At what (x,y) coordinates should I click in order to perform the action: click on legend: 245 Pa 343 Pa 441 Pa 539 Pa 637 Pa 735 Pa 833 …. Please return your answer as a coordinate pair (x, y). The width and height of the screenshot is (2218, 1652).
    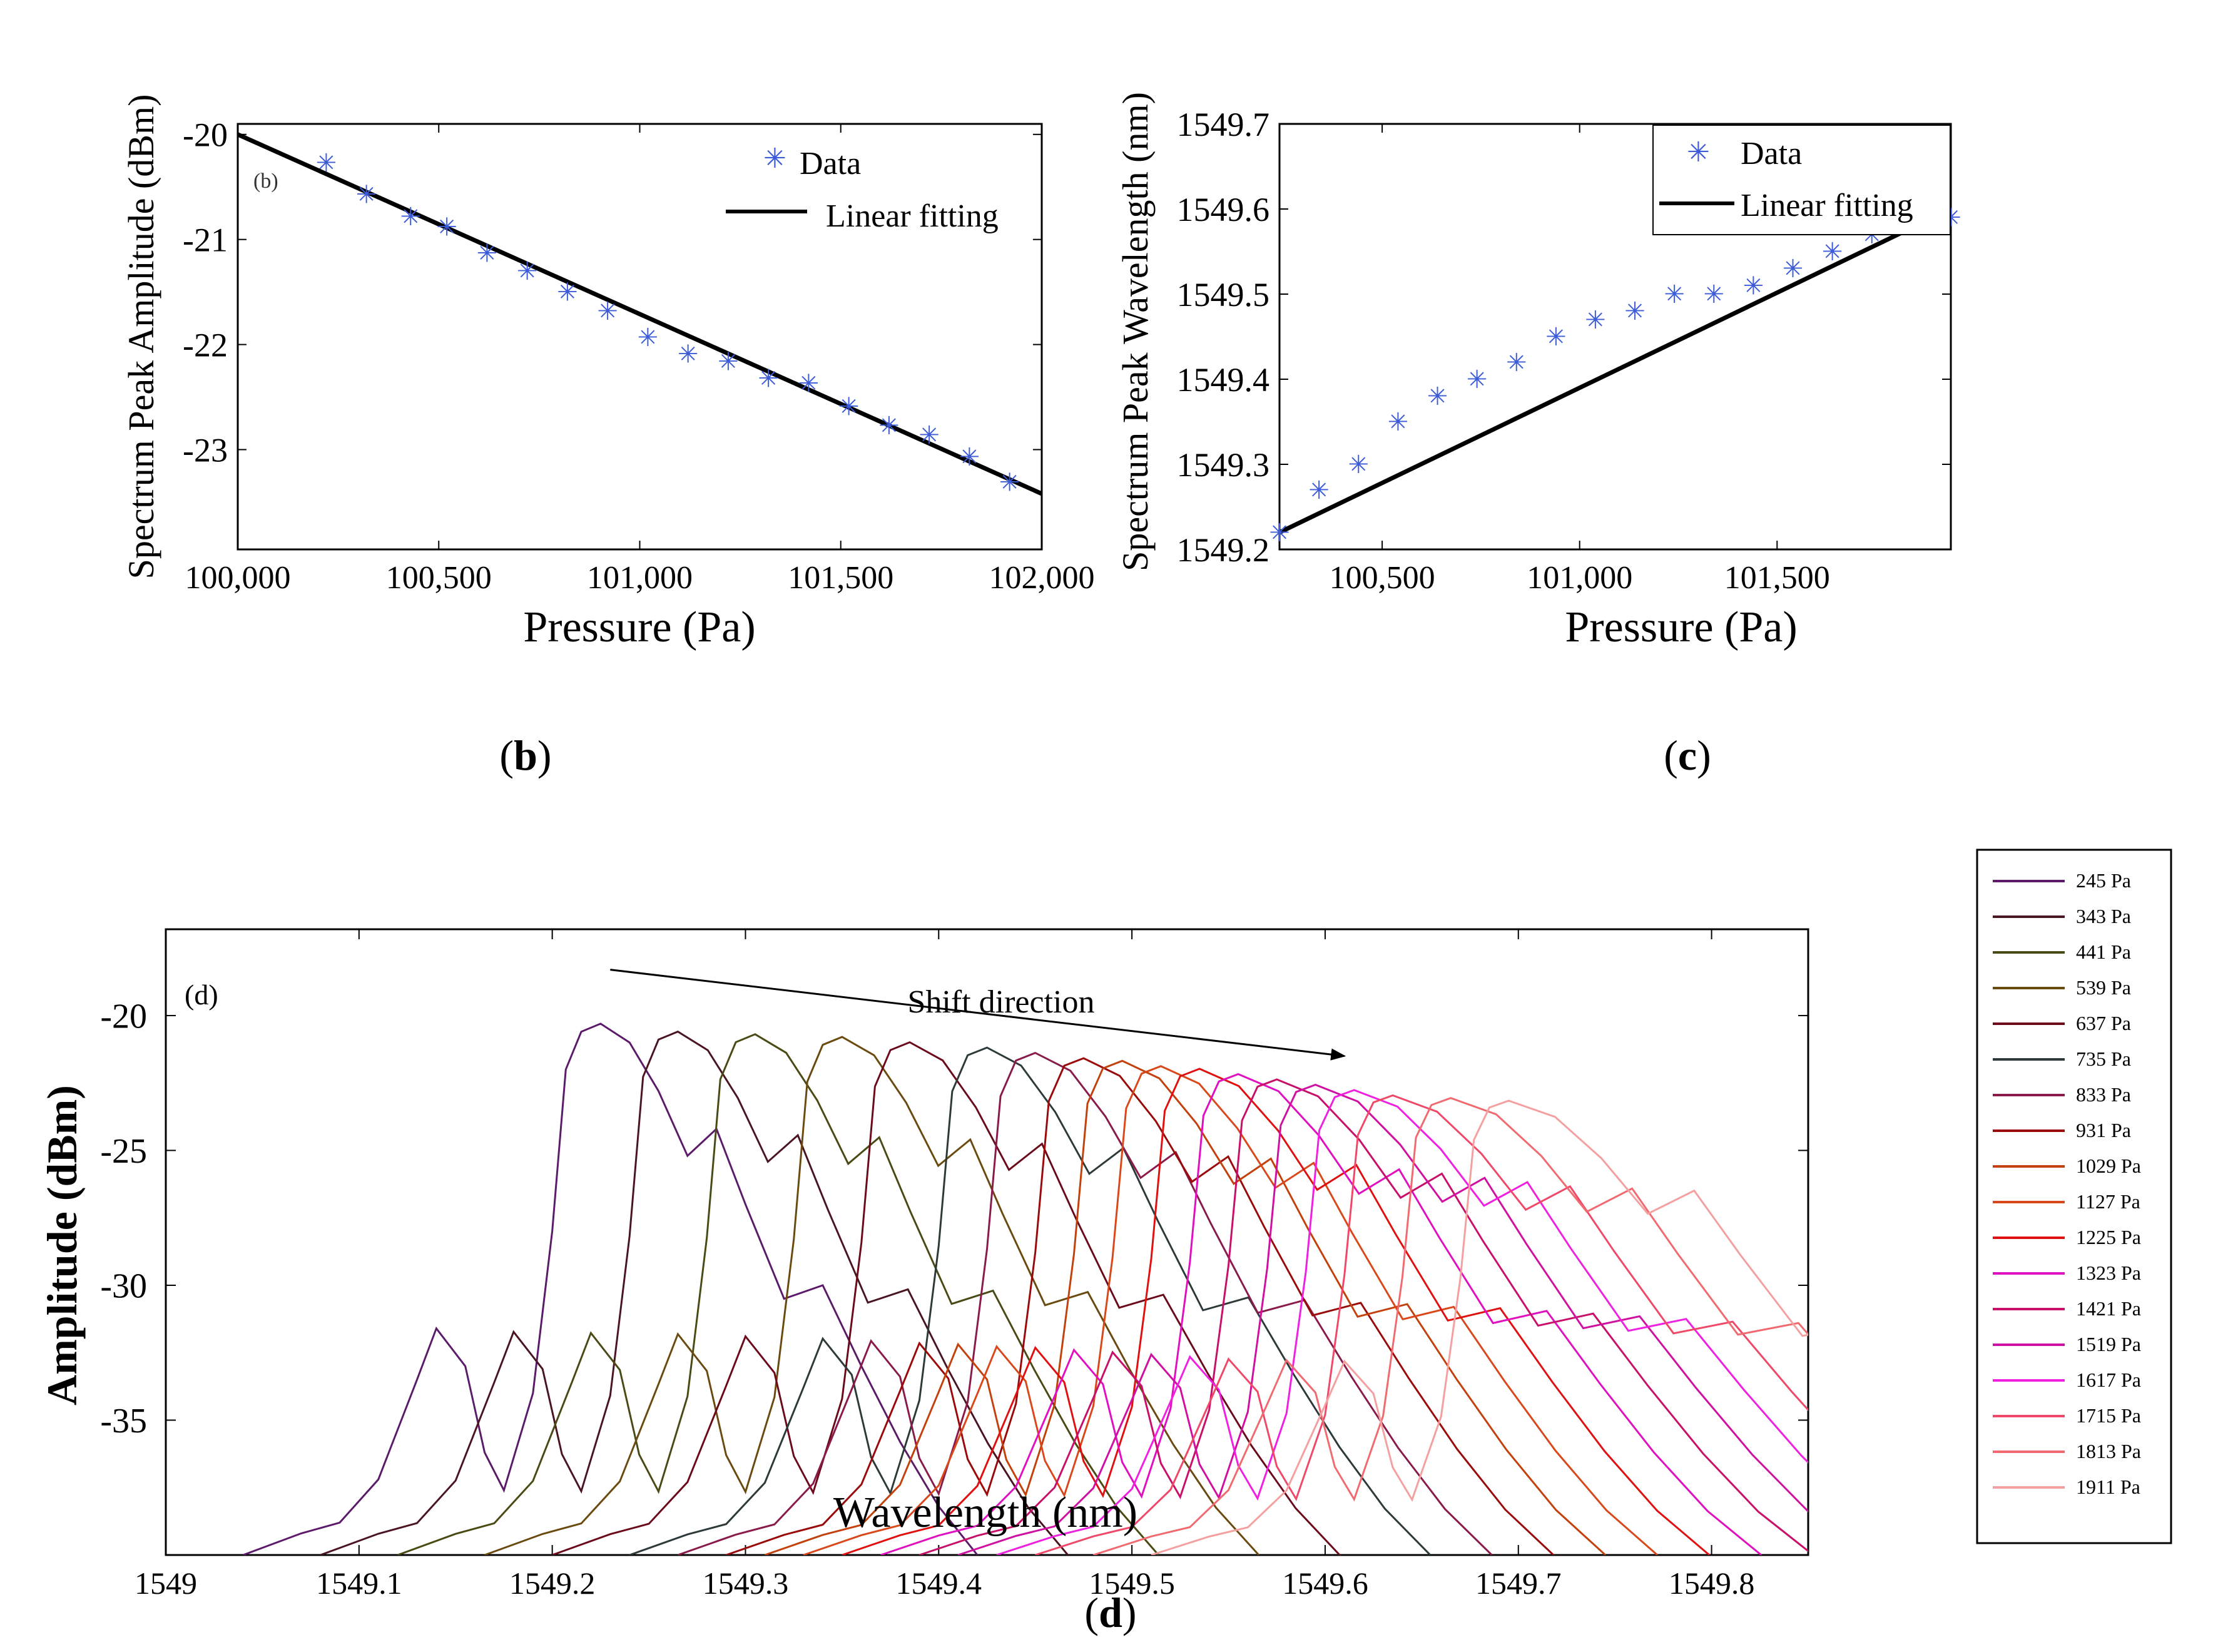
    Looking at the image, I should click on (2074, 1196).